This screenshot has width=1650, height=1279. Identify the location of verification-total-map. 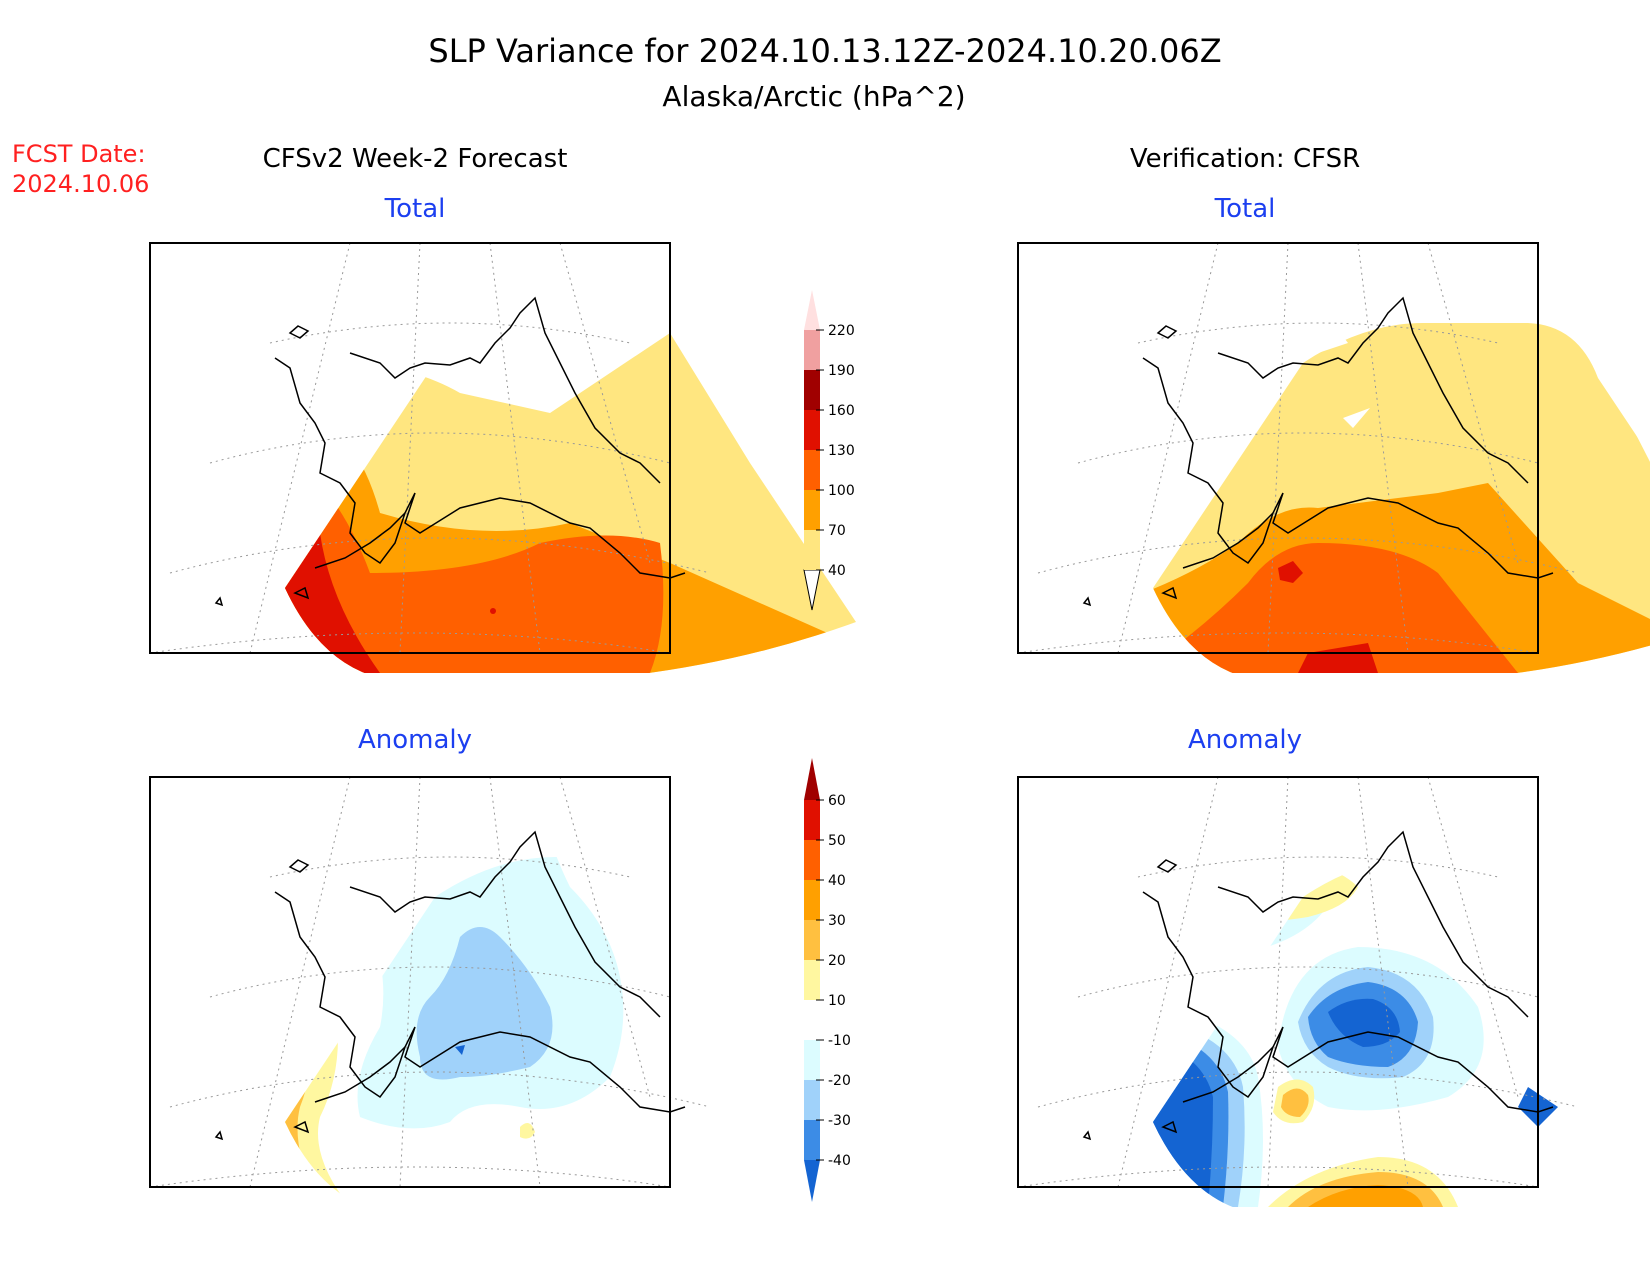
(1333, 457).